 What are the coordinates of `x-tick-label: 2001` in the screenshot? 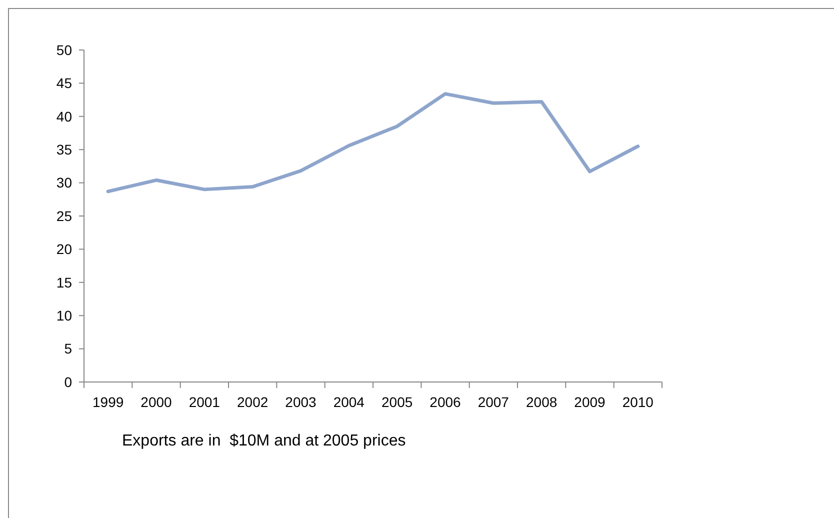 It's located at (204, 402).